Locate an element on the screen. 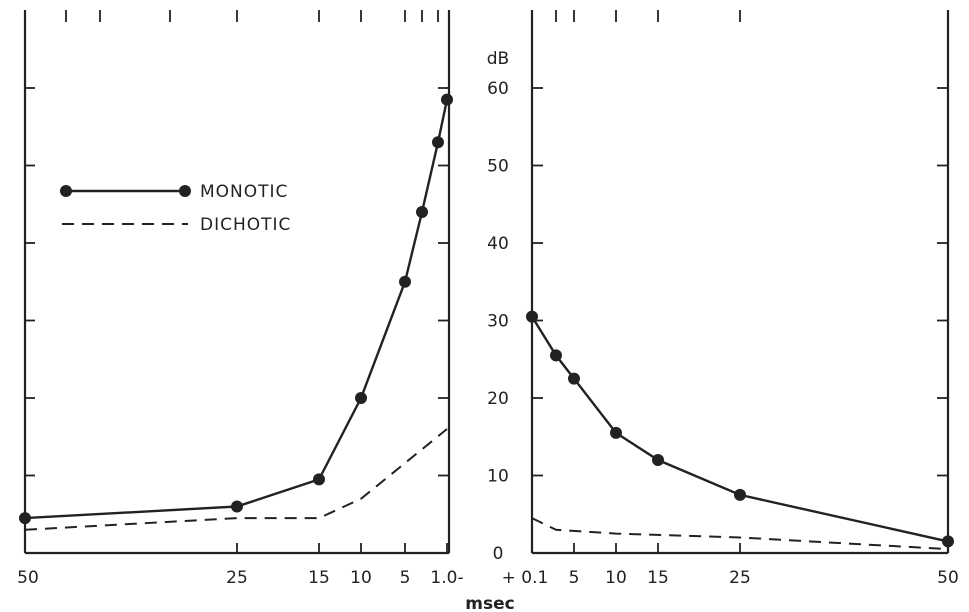  y-tick-label: 30 is located at coordinates (498, 322).